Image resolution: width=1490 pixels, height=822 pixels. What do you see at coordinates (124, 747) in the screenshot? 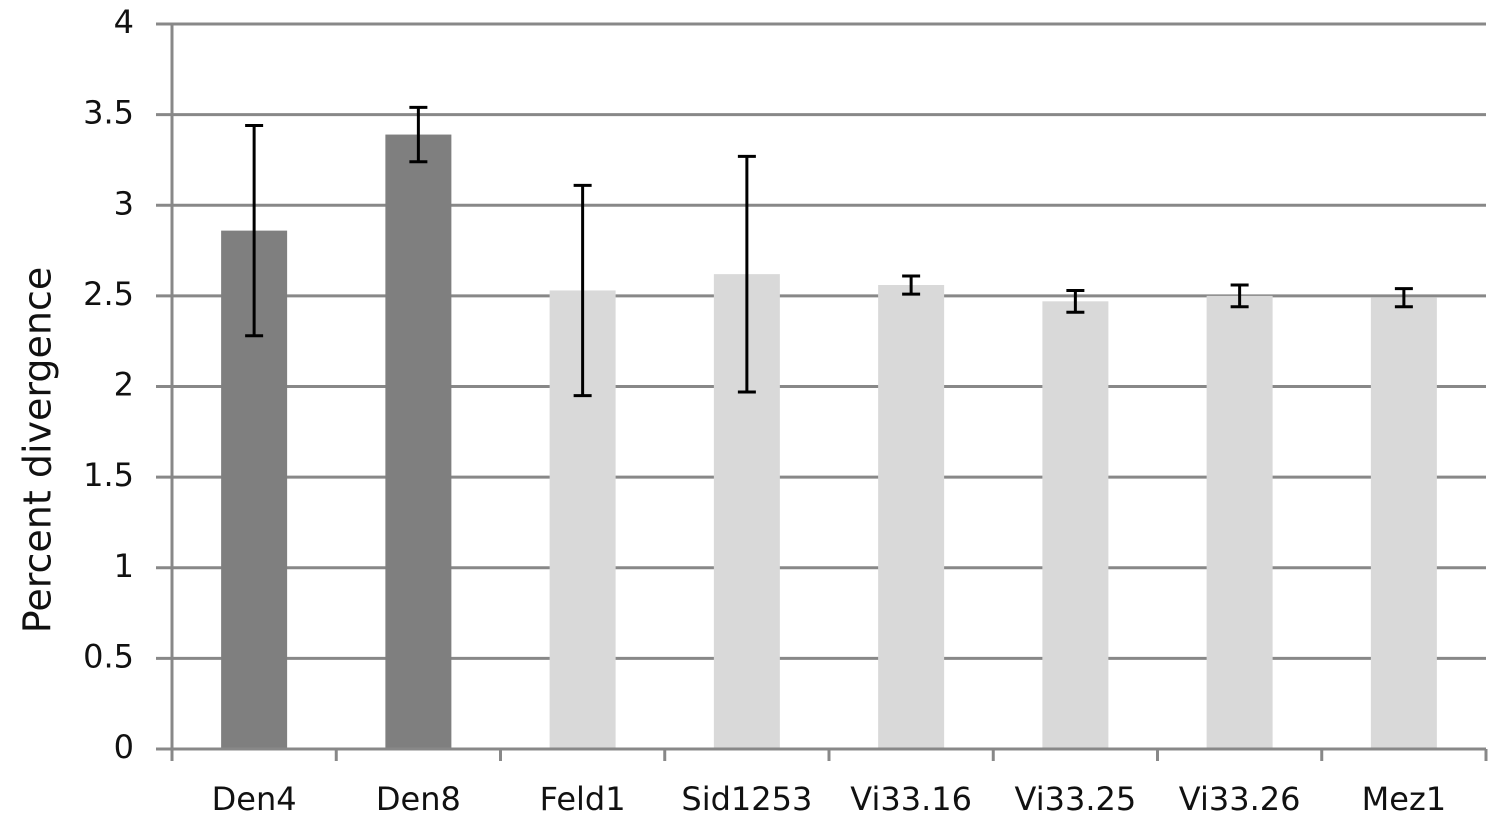
I see `y-tick-label: 0` at bounding box center [124, 747].